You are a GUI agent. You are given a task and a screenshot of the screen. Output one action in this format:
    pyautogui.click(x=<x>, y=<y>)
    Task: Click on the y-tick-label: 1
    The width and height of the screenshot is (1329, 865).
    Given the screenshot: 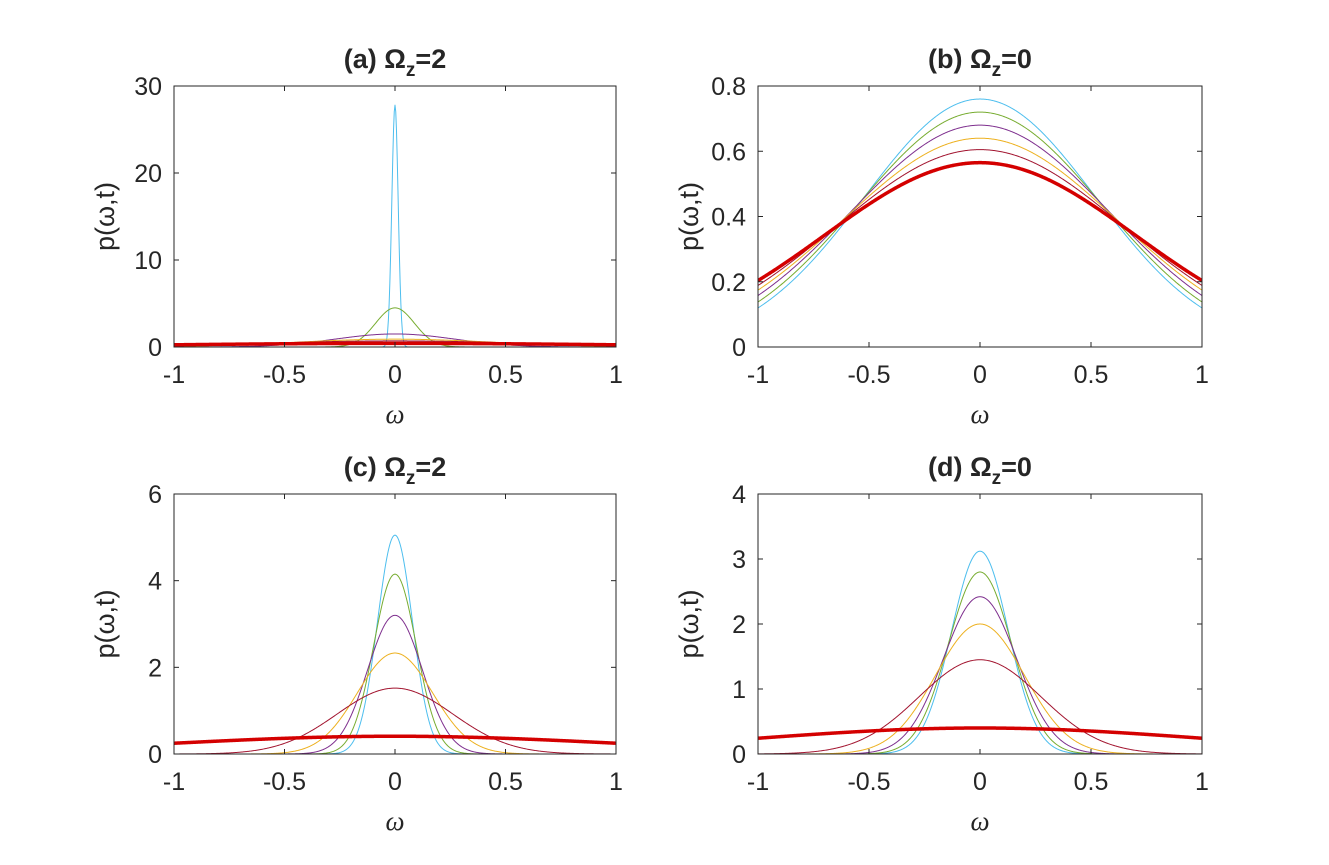 What is the action you would take?
    pyautogui.click(x=739, y=690)
    